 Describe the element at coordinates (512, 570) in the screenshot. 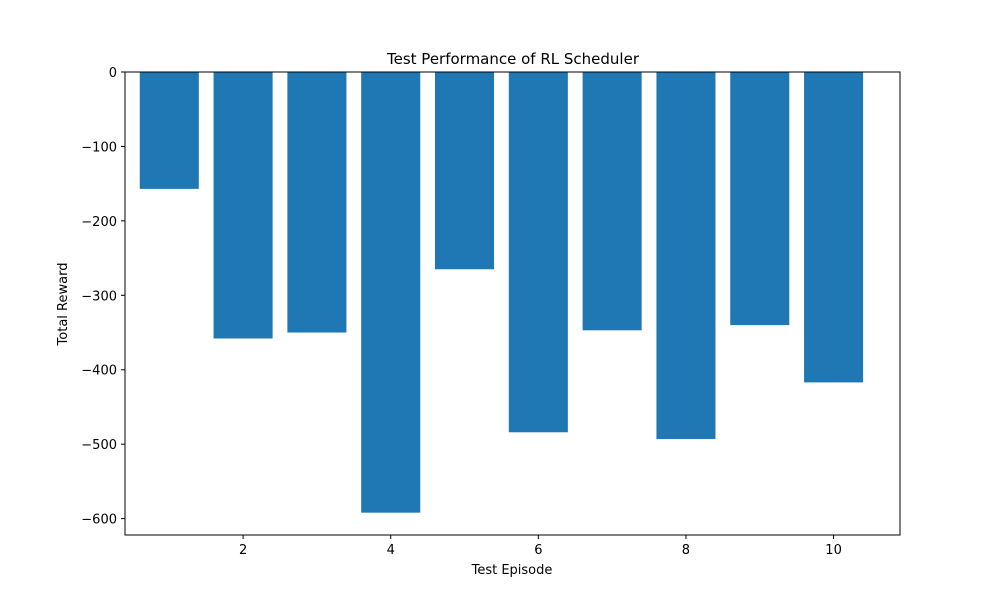

I see `x-axis-label: Test Episode` at that location.